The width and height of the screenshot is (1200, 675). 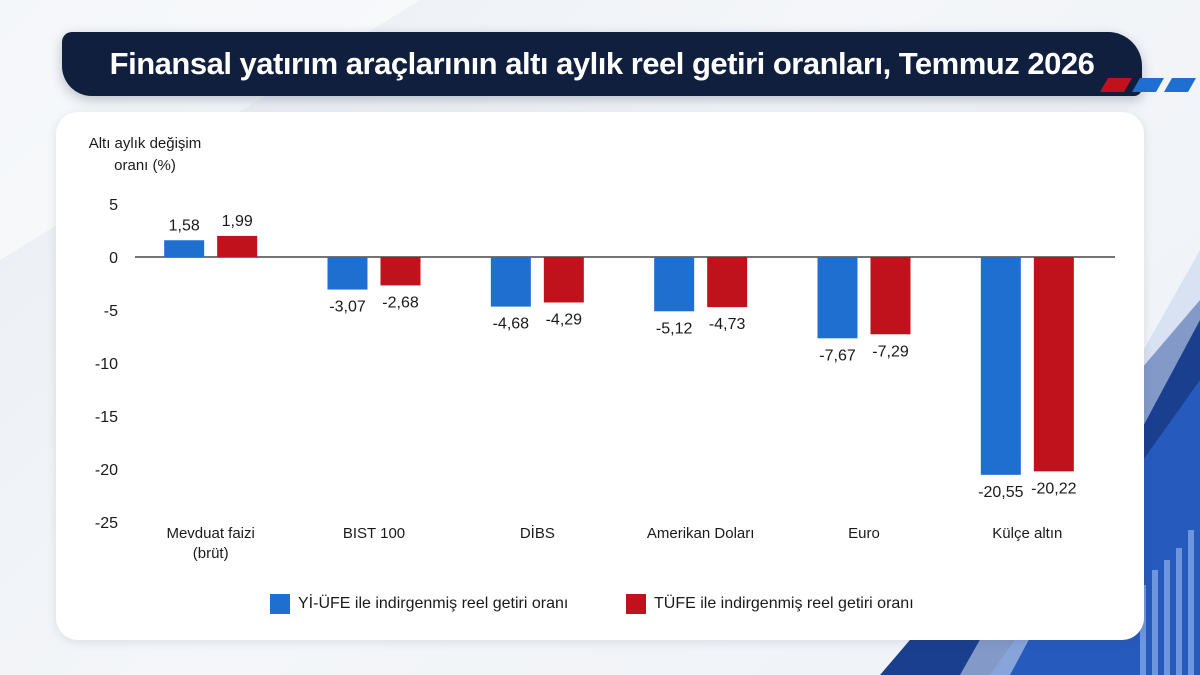 What do you see at coordinates (106, 417) in the screenshot?
I see `y-tick-label: -15` at bounding box center [106, 417].